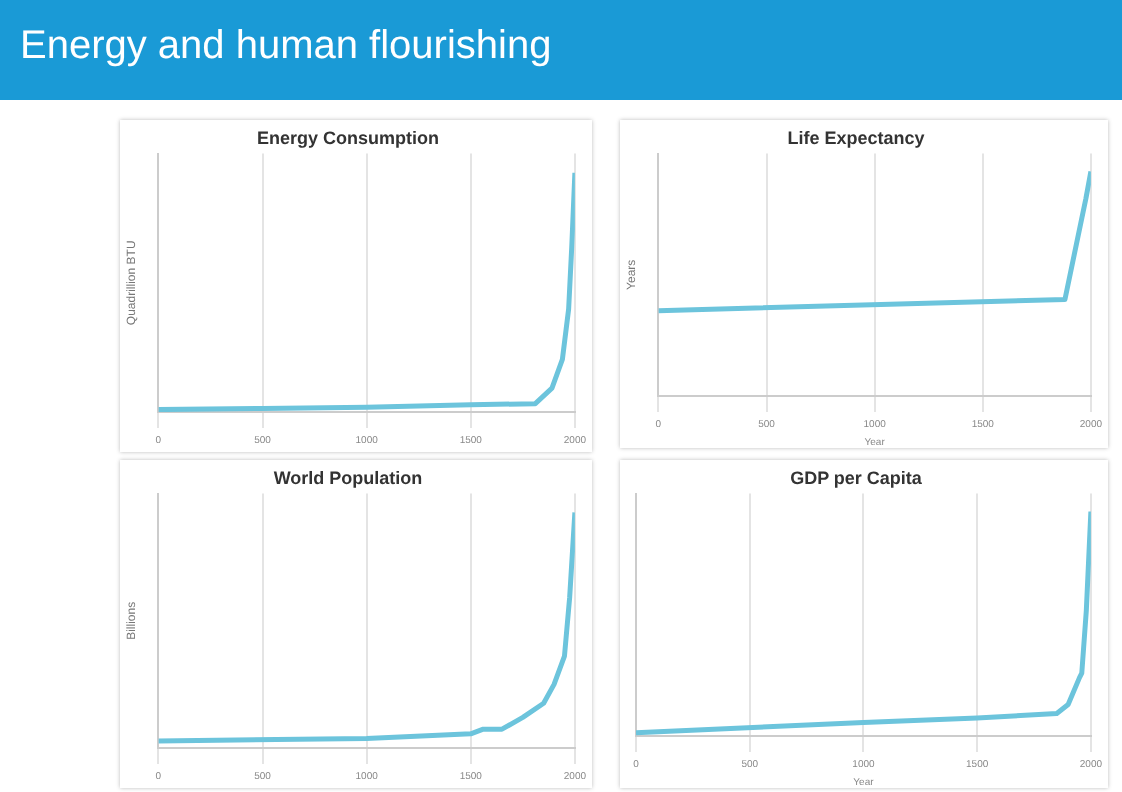  What do you see at coordinates (856, 137) in the screenshot?
I see `chart-title: Life Expectancy` at bounding box center [856, 137].